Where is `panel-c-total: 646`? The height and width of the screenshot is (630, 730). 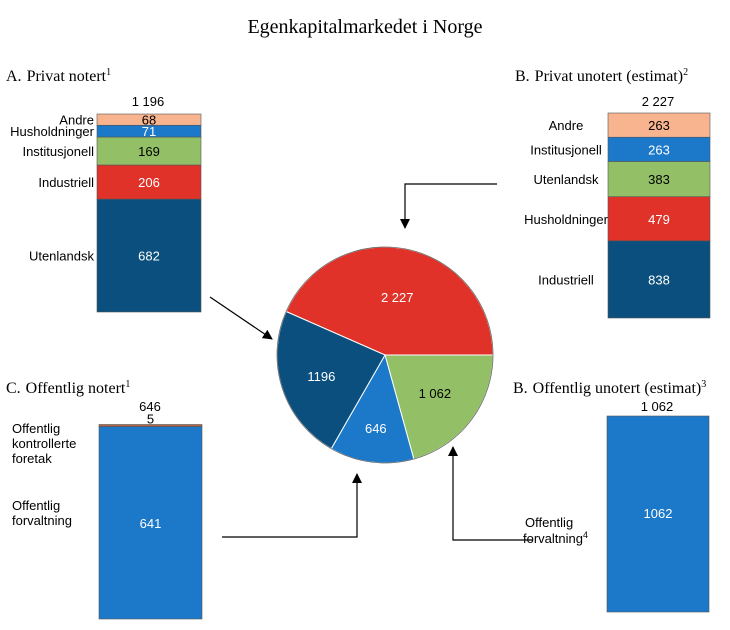
panel-c-total: 646 is located at coordinates (150, 406).